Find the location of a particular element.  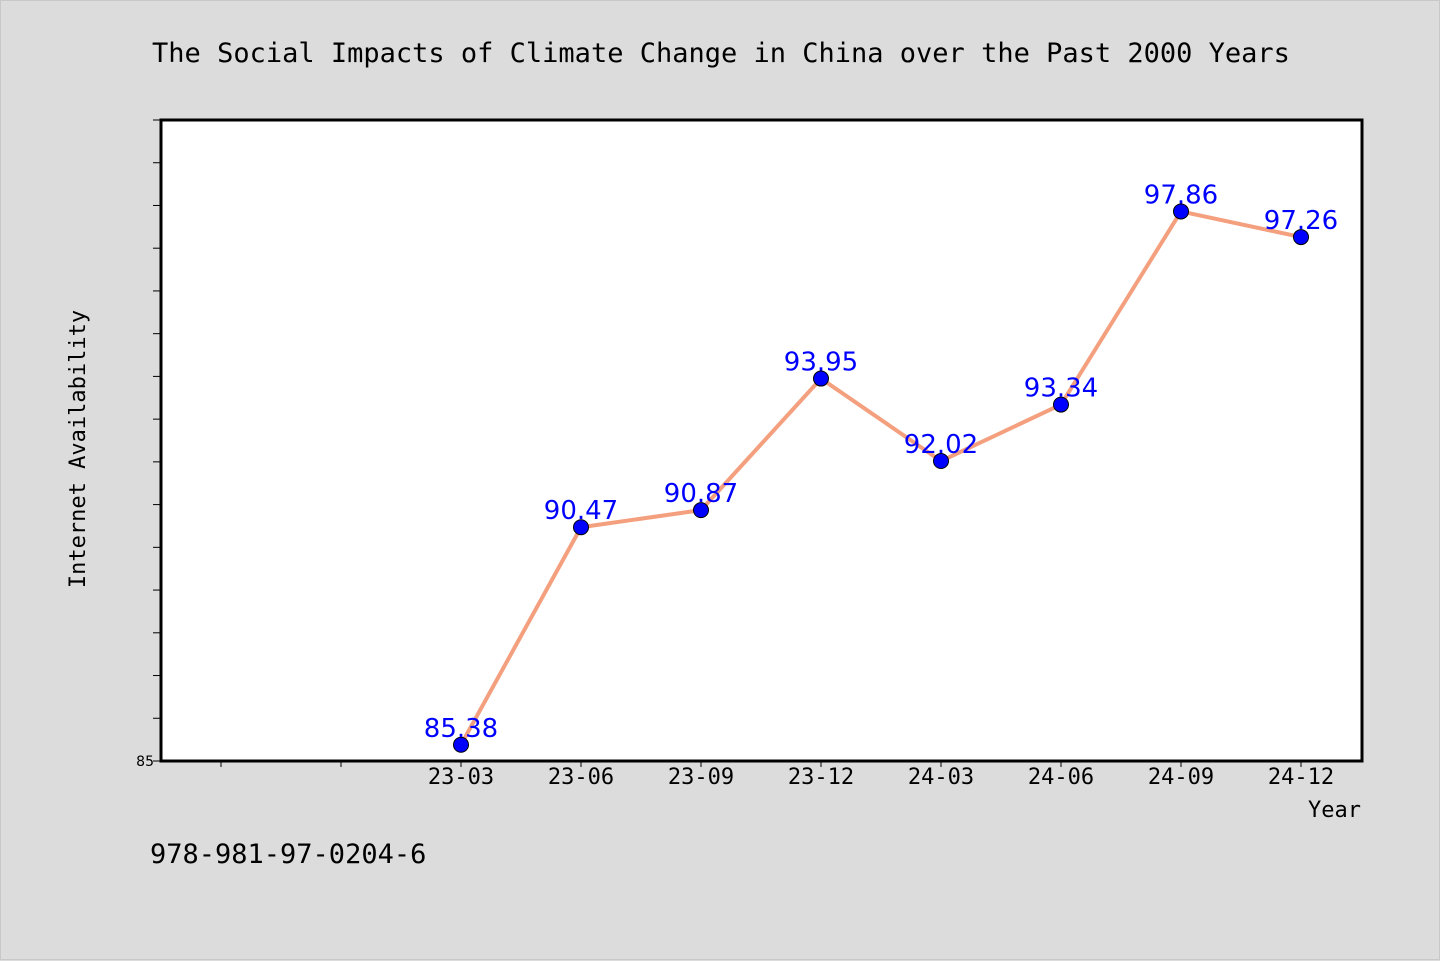

x-axis-tick-labels: 23-03 23-06 23-09 23-12 24-03 24-06 24-09 24-12 is located at coordinates (881, 777).